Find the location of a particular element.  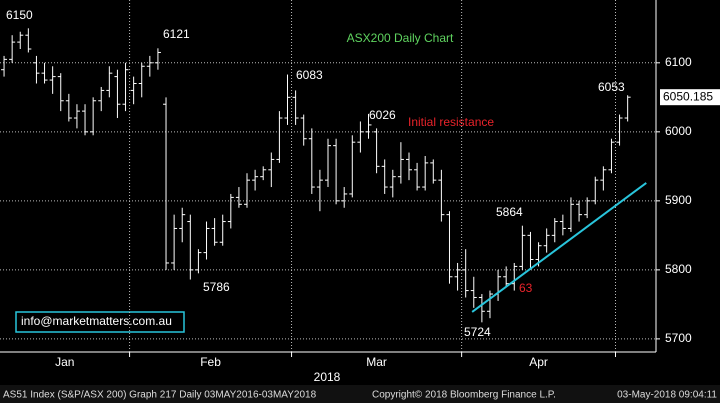

annotation: 5786 is located at coordinates (216, 287).